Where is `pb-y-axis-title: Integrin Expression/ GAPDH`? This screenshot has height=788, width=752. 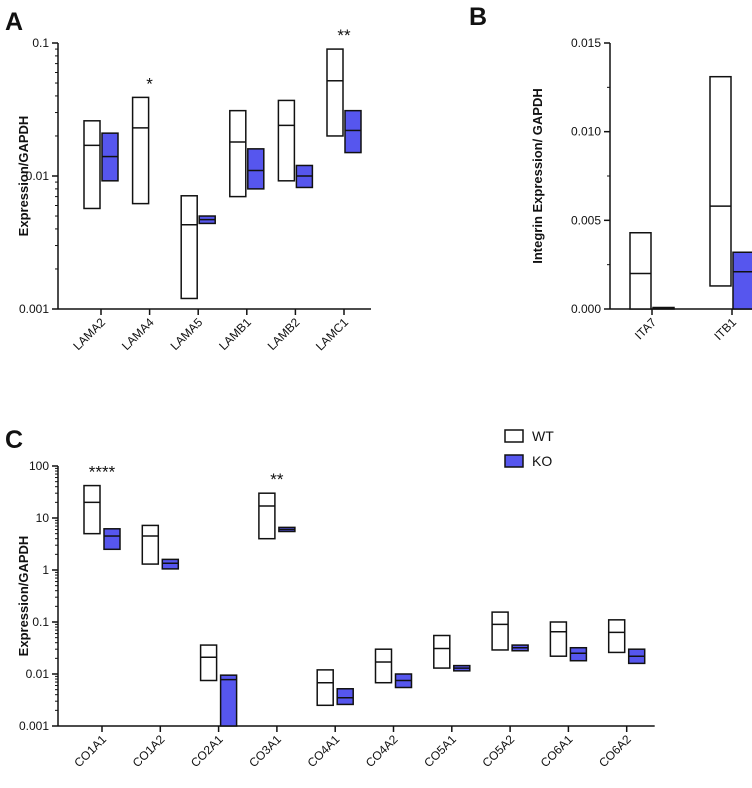
pb-y-axis-title: Integrin Expression/ GAPDH is located at coordinates (537, 176).